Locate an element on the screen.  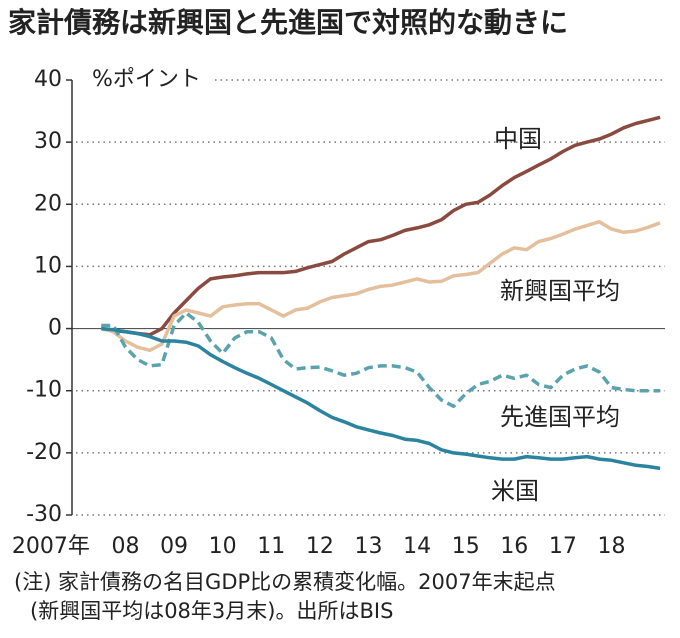
x-tick-label: 18 is located at coordinates (612, 546).